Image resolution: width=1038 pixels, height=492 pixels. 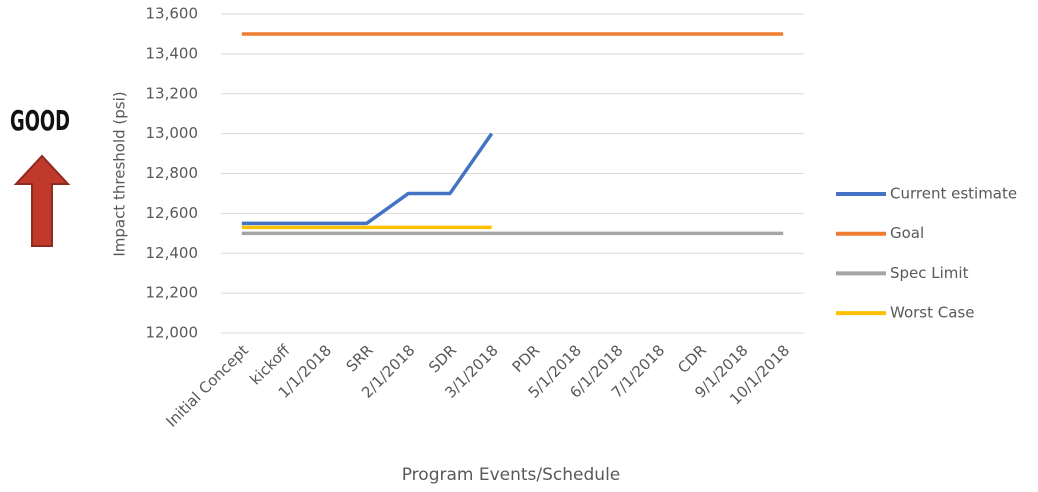 I want to click on x-tick-label: PDR, so click(x=526, y=358).